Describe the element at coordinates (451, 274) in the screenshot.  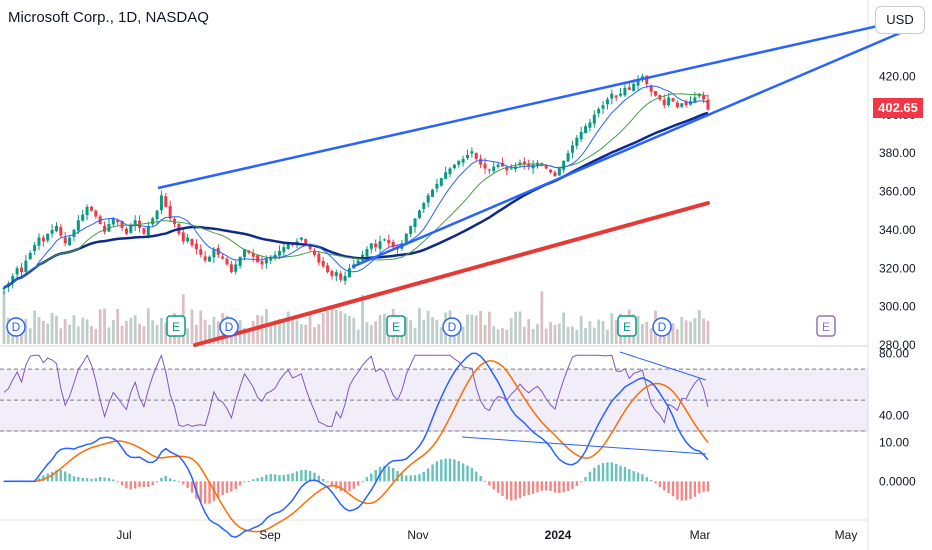
I see `ma-200-line` at that location.